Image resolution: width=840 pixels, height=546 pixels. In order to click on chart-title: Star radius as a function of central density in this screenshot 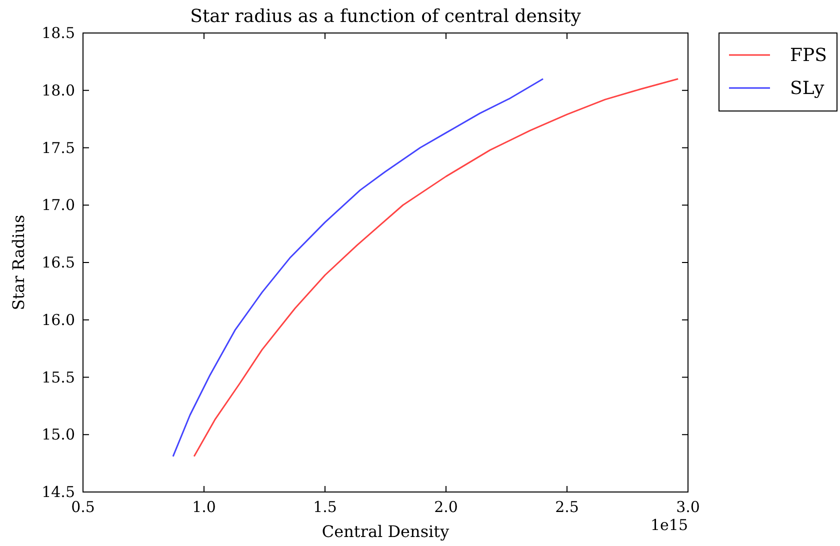, I will do `click(386, 16)`.